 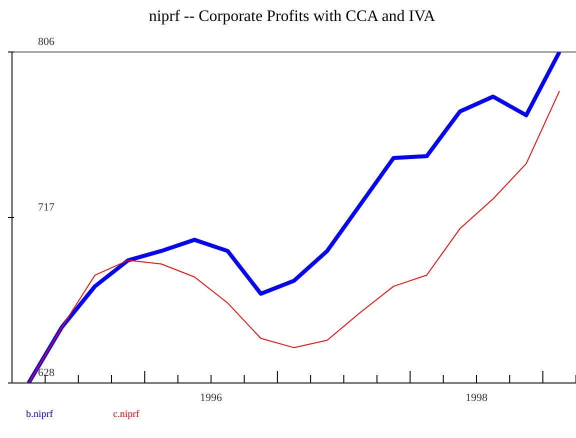 I want to click on text: c.niprf, so click(x=126, y=414).